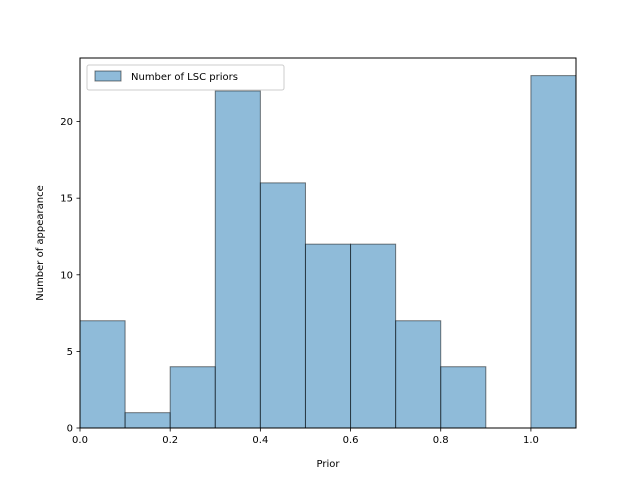 The width and height of the screenshot is (640, 480). Describe the element at coordinates (329, 464) in the screenshot. I see `x-axis-label: Prior` at that location.